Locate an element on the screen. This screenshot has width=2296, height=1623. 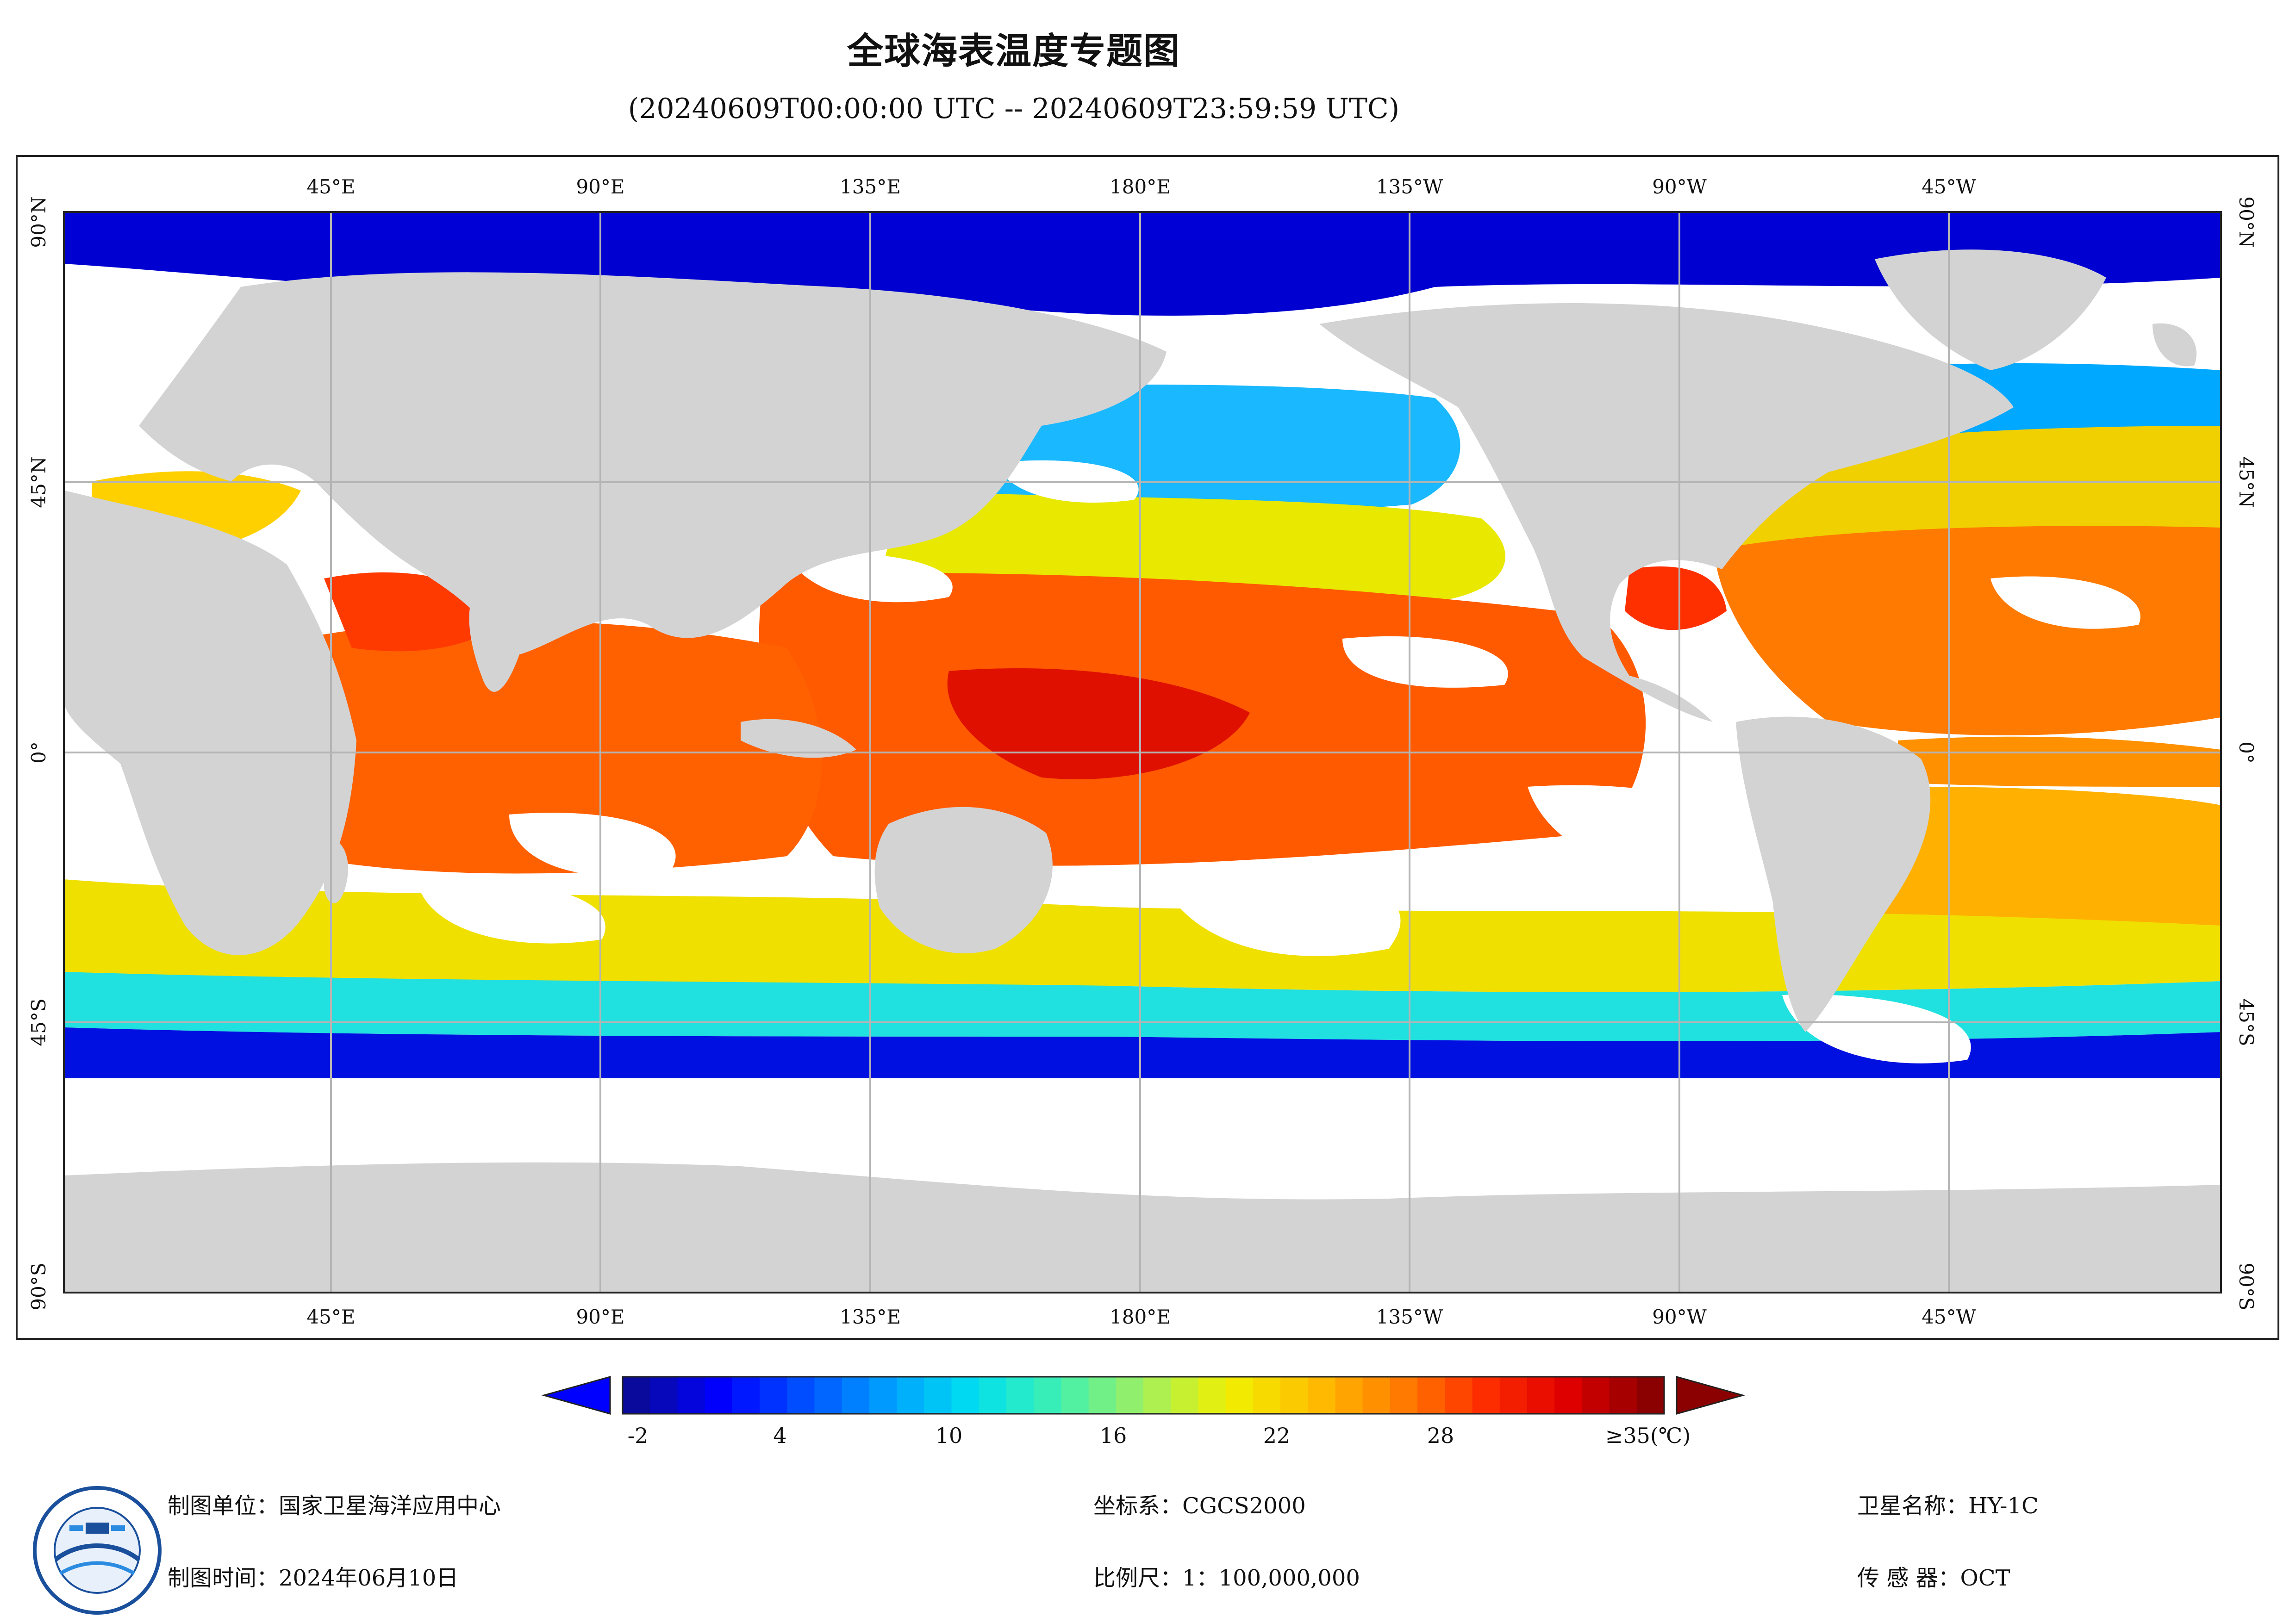
colorbar-tick-label: 4 is located at coordinates (779, 1435).